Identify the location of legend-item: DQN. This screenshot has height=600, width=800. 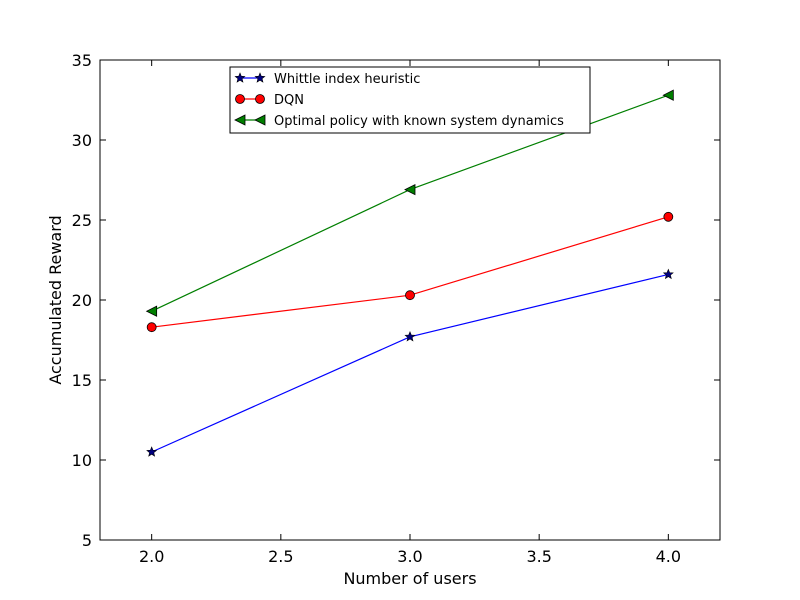
(269, 100).